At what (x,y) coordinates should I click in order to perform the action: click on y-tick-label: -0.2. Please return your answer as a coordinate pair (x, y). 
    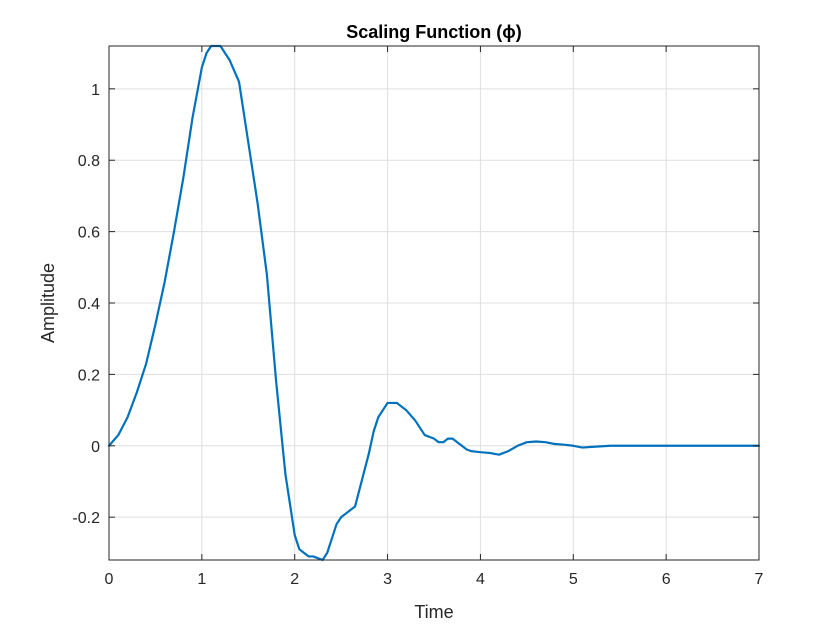
    Looking at the image, I should click on (86, 518).